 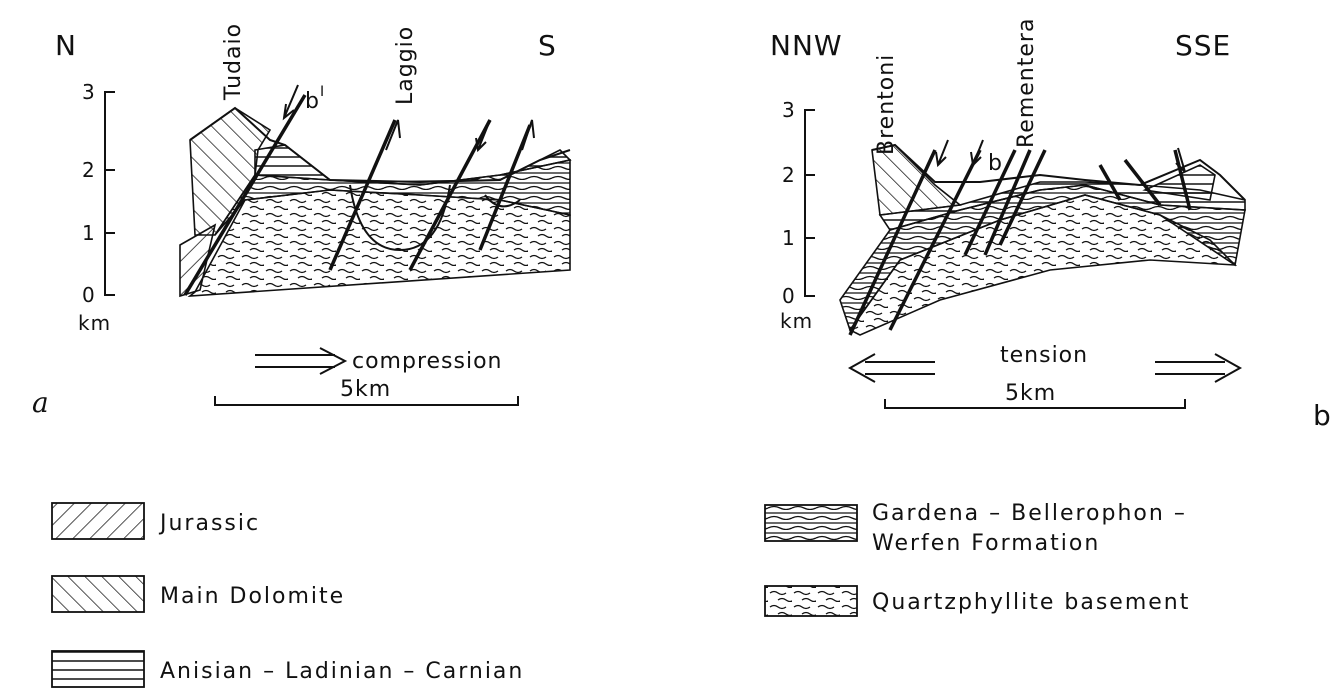 I want to click on legend-label: Quartzphyllite basement, so click(x=1031, y=602).